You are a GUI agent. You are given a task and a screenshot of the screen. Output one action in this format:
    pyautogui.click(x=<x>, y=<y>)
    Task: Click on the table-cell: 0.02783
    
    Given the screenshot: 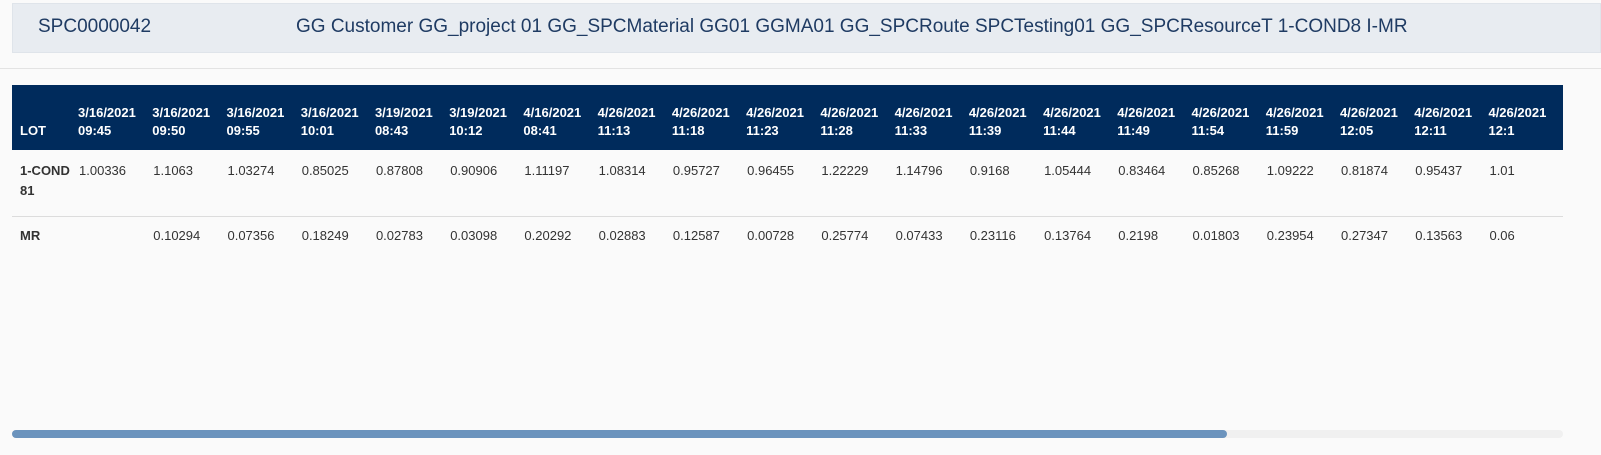 What is the action you would take?
    pyautogui.click(x=399, y=235)
    